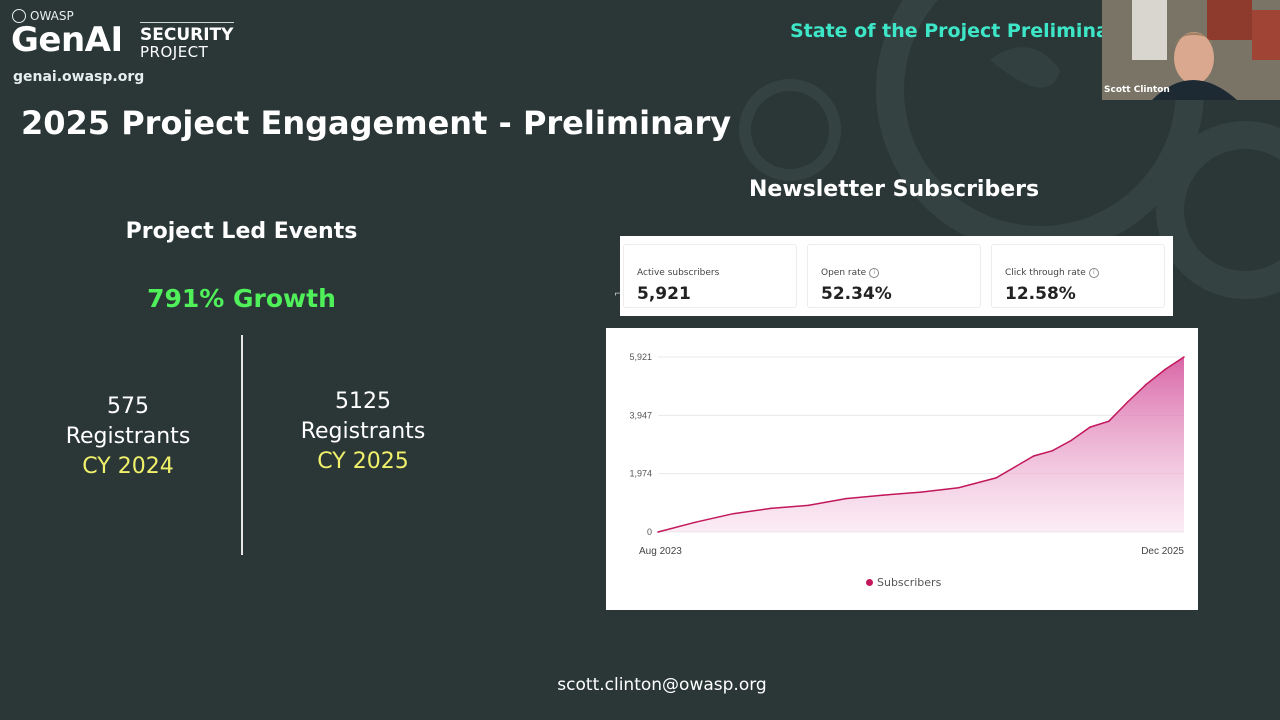  Describe the element at coordinates (618, 294) in the screenshot. I see `mouse-cursor-icon: ⌐` at that location.